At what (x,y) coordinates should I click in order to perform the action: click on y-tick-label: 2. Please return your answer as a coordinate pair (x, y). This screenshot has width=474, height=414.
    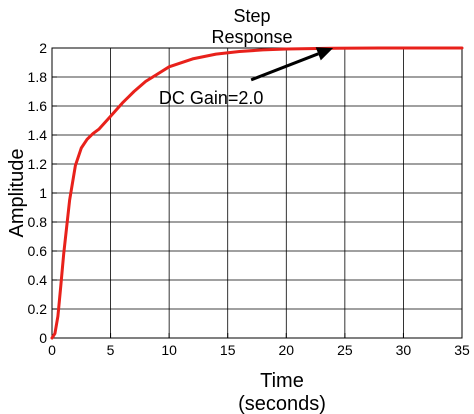
    Looking at the image, I should click on (43, 48).